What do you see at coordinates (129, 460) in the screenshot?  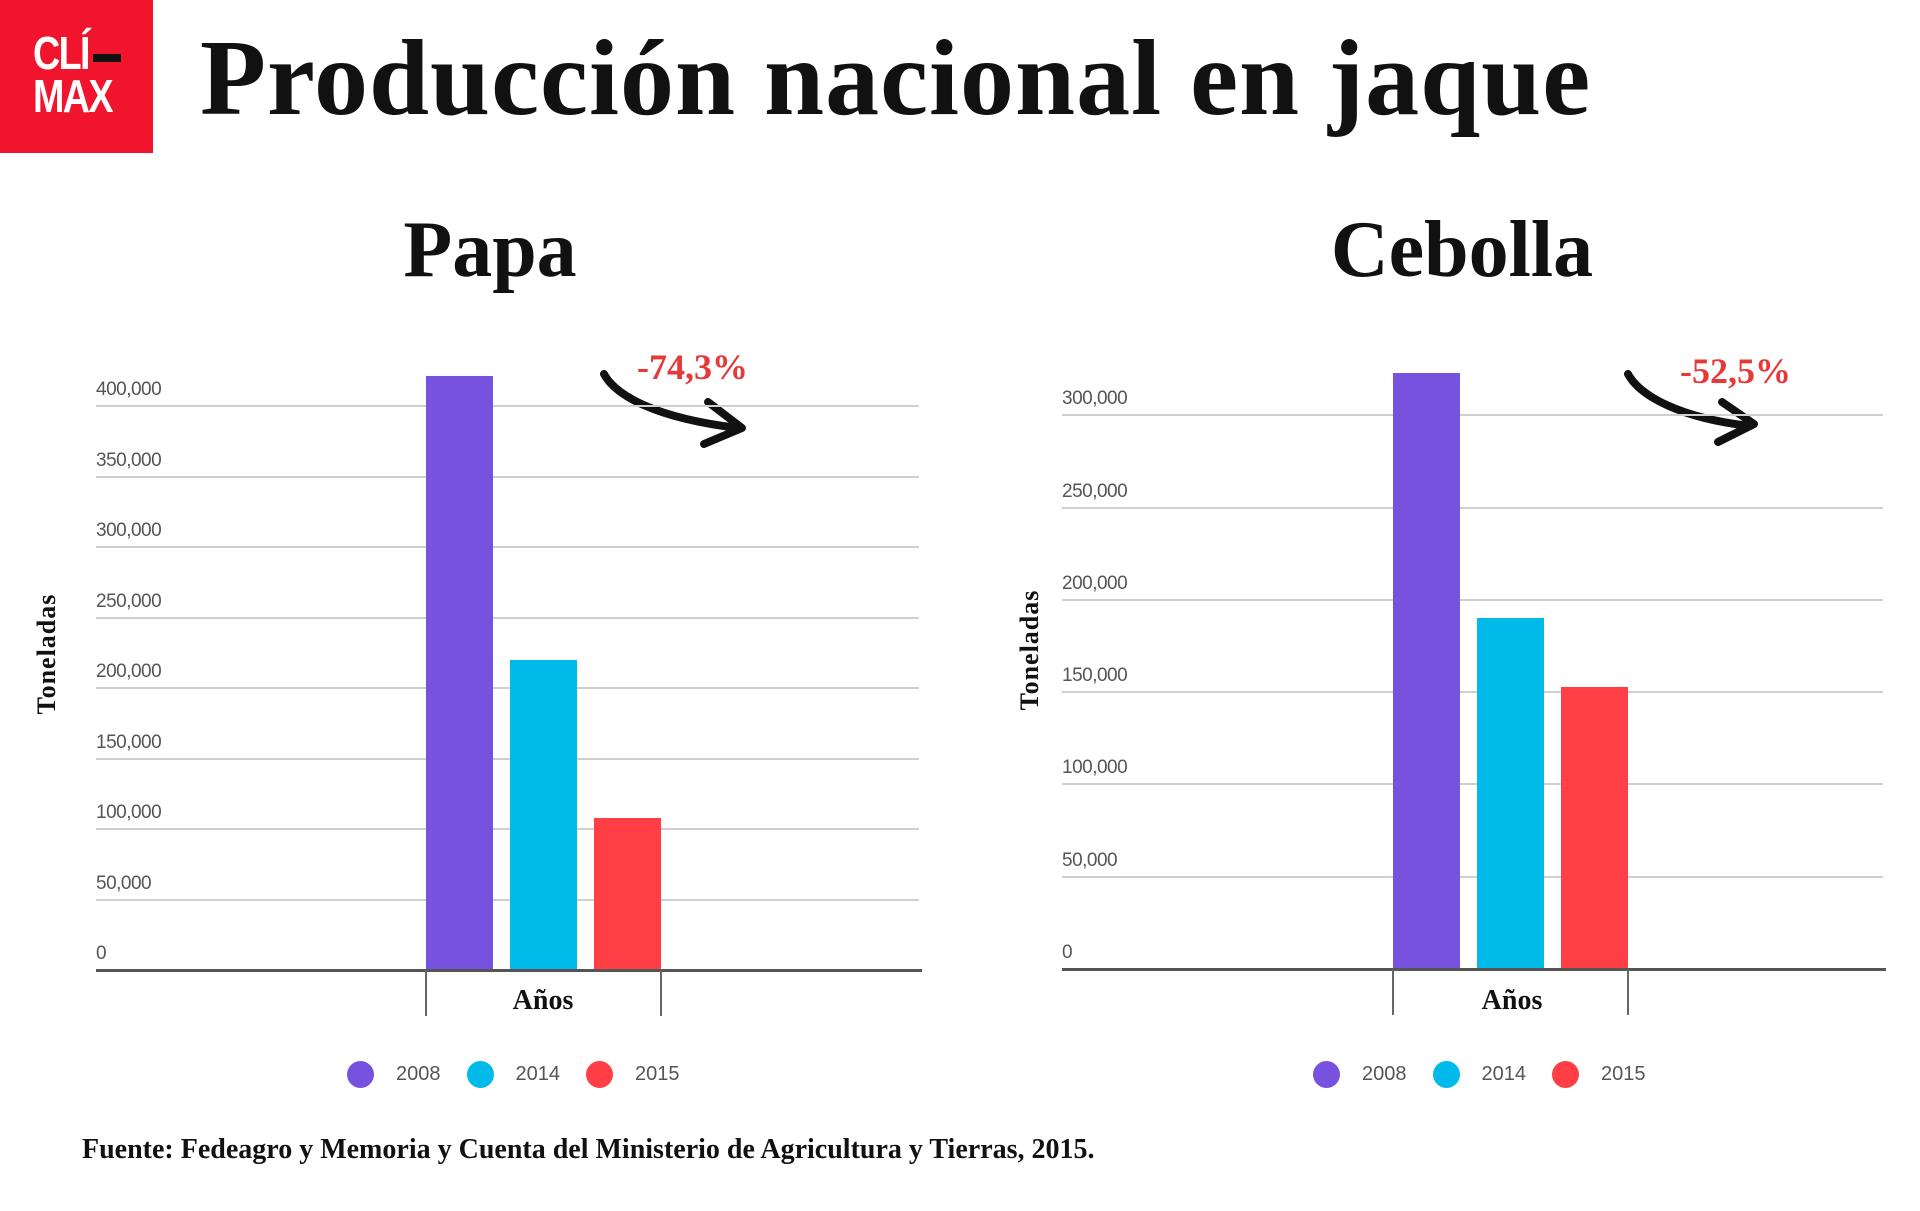 I see `y-tick-label: 350,000` at bounding box center [129, 460].